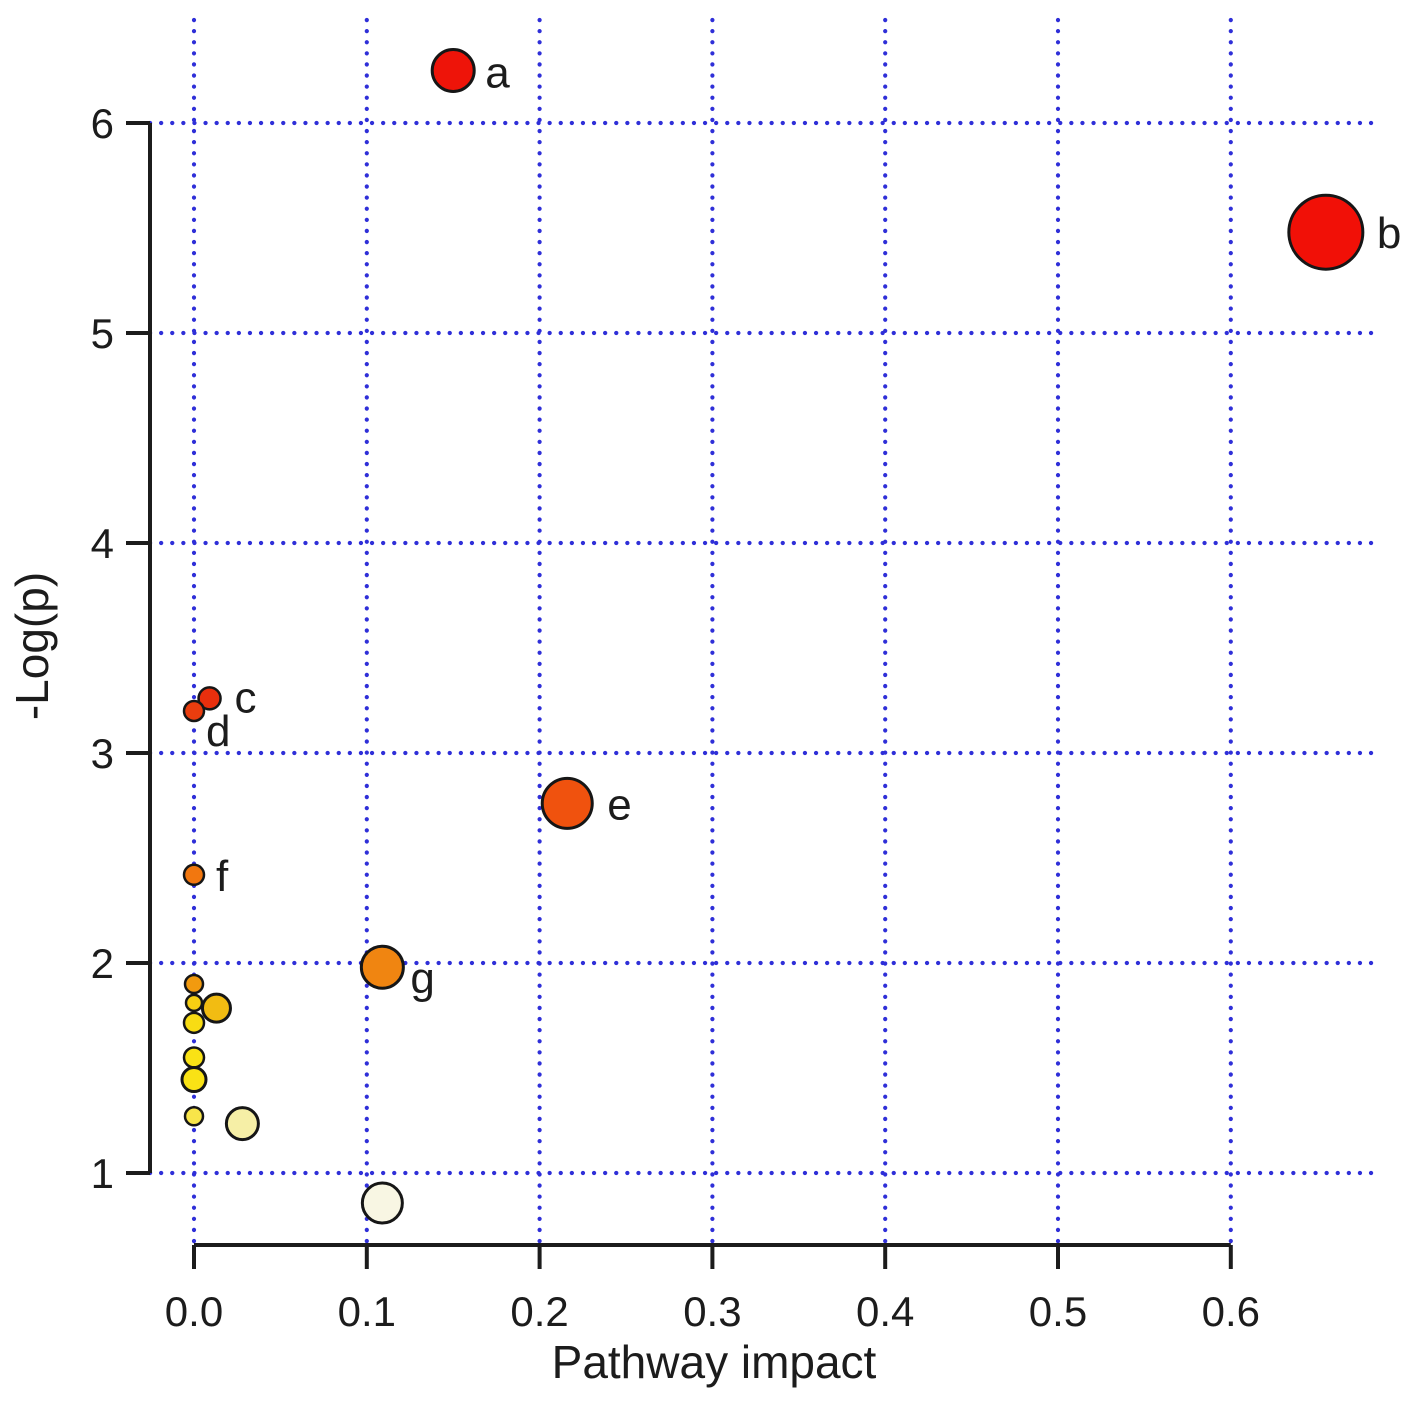  What do you see at coordinates (567, 803) in the screenshot?
I see `pathway-bubble-e` at bounding box center [567, 803].